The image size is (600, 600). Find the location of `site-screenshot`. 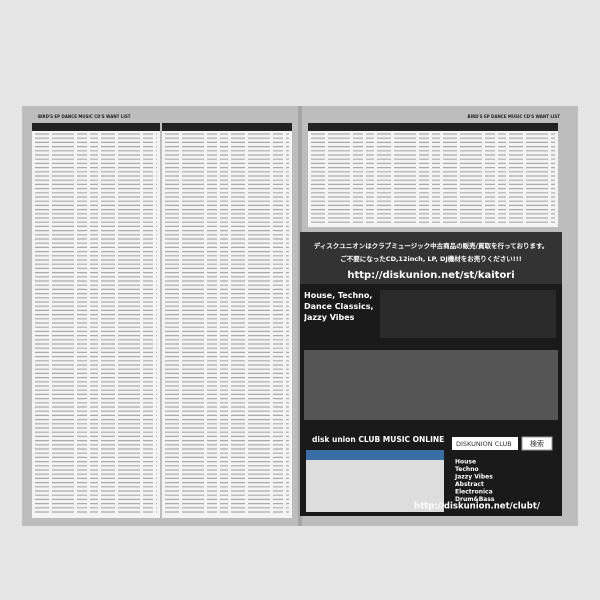

site-screenshot is located at coordinates (375, 481).